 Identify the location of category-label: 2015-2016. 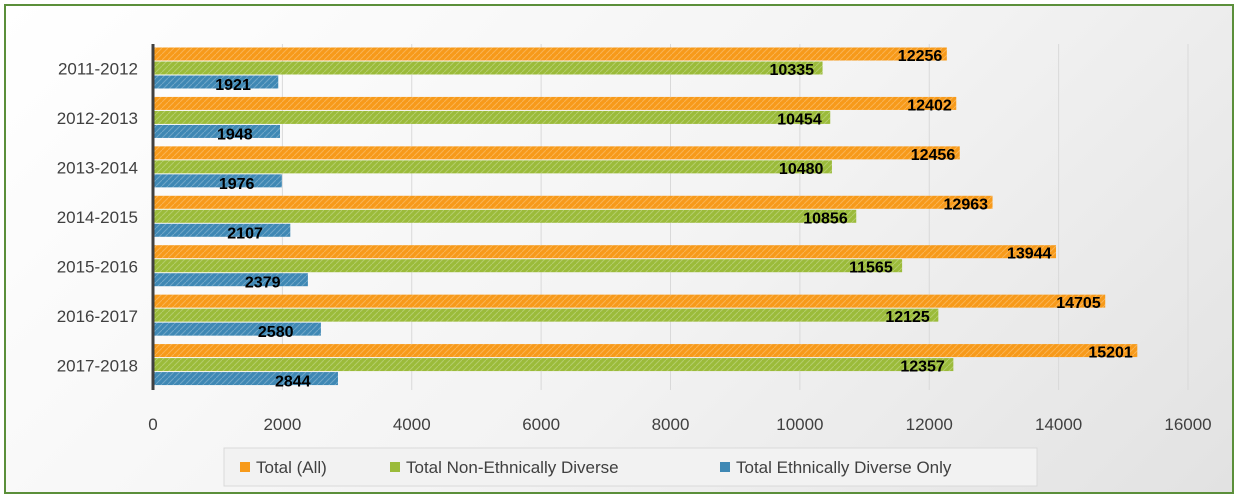
(97, 266).